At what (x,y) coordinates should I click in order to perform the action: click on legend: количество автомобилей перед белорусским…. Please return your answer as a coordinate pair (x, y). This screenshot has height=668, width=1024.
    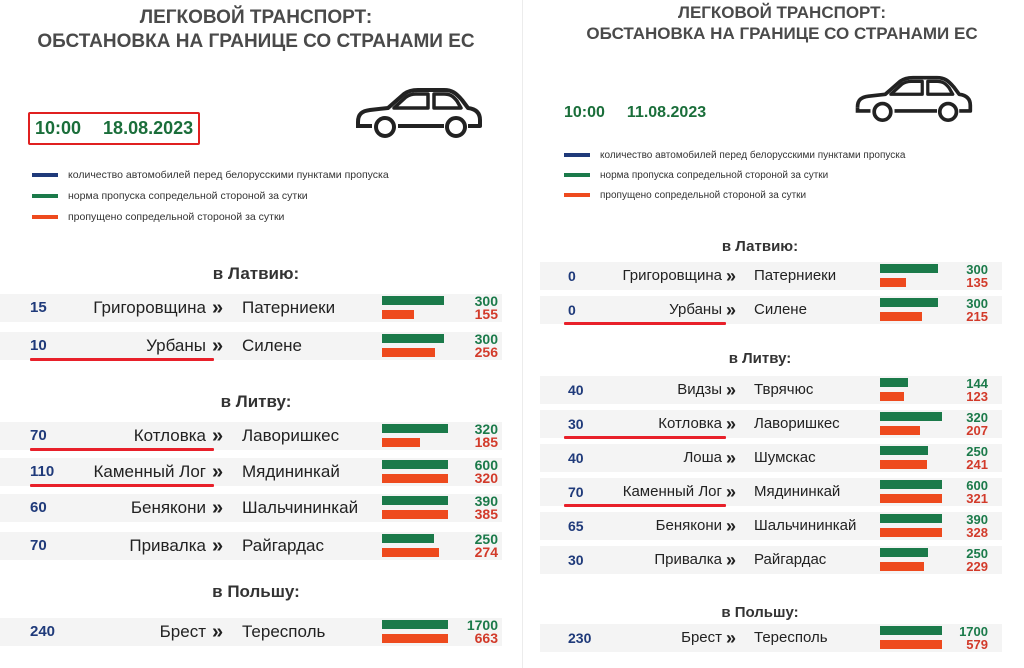
    Looking at the image, I should click on (734, 175).